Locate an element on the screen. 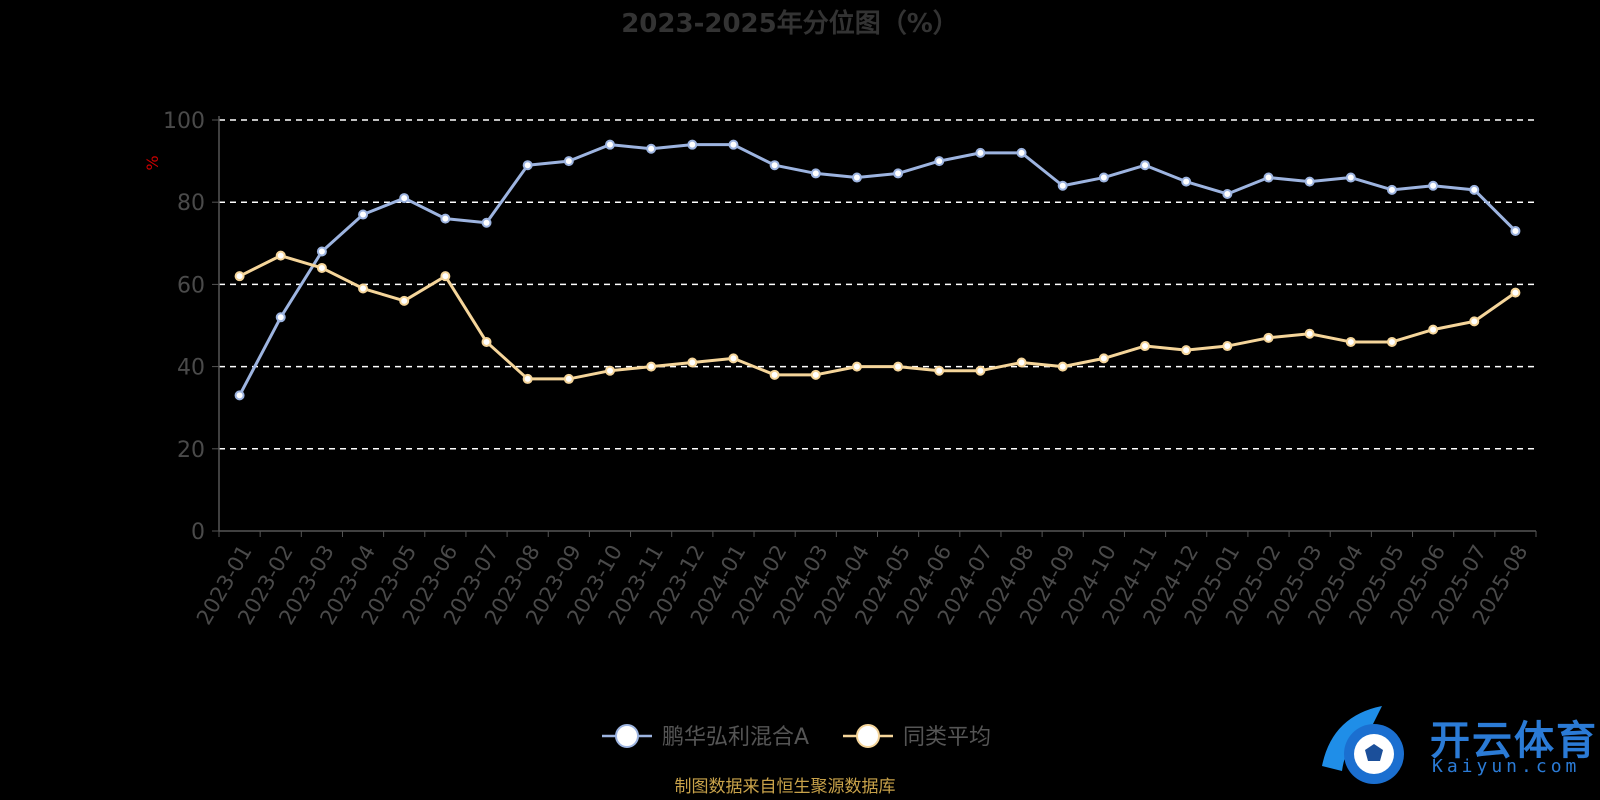 The height and width of the screenshot is (800, 1600). legend: 鹏华弘利混合A 同类平均 is located at coordinates (796, 737).